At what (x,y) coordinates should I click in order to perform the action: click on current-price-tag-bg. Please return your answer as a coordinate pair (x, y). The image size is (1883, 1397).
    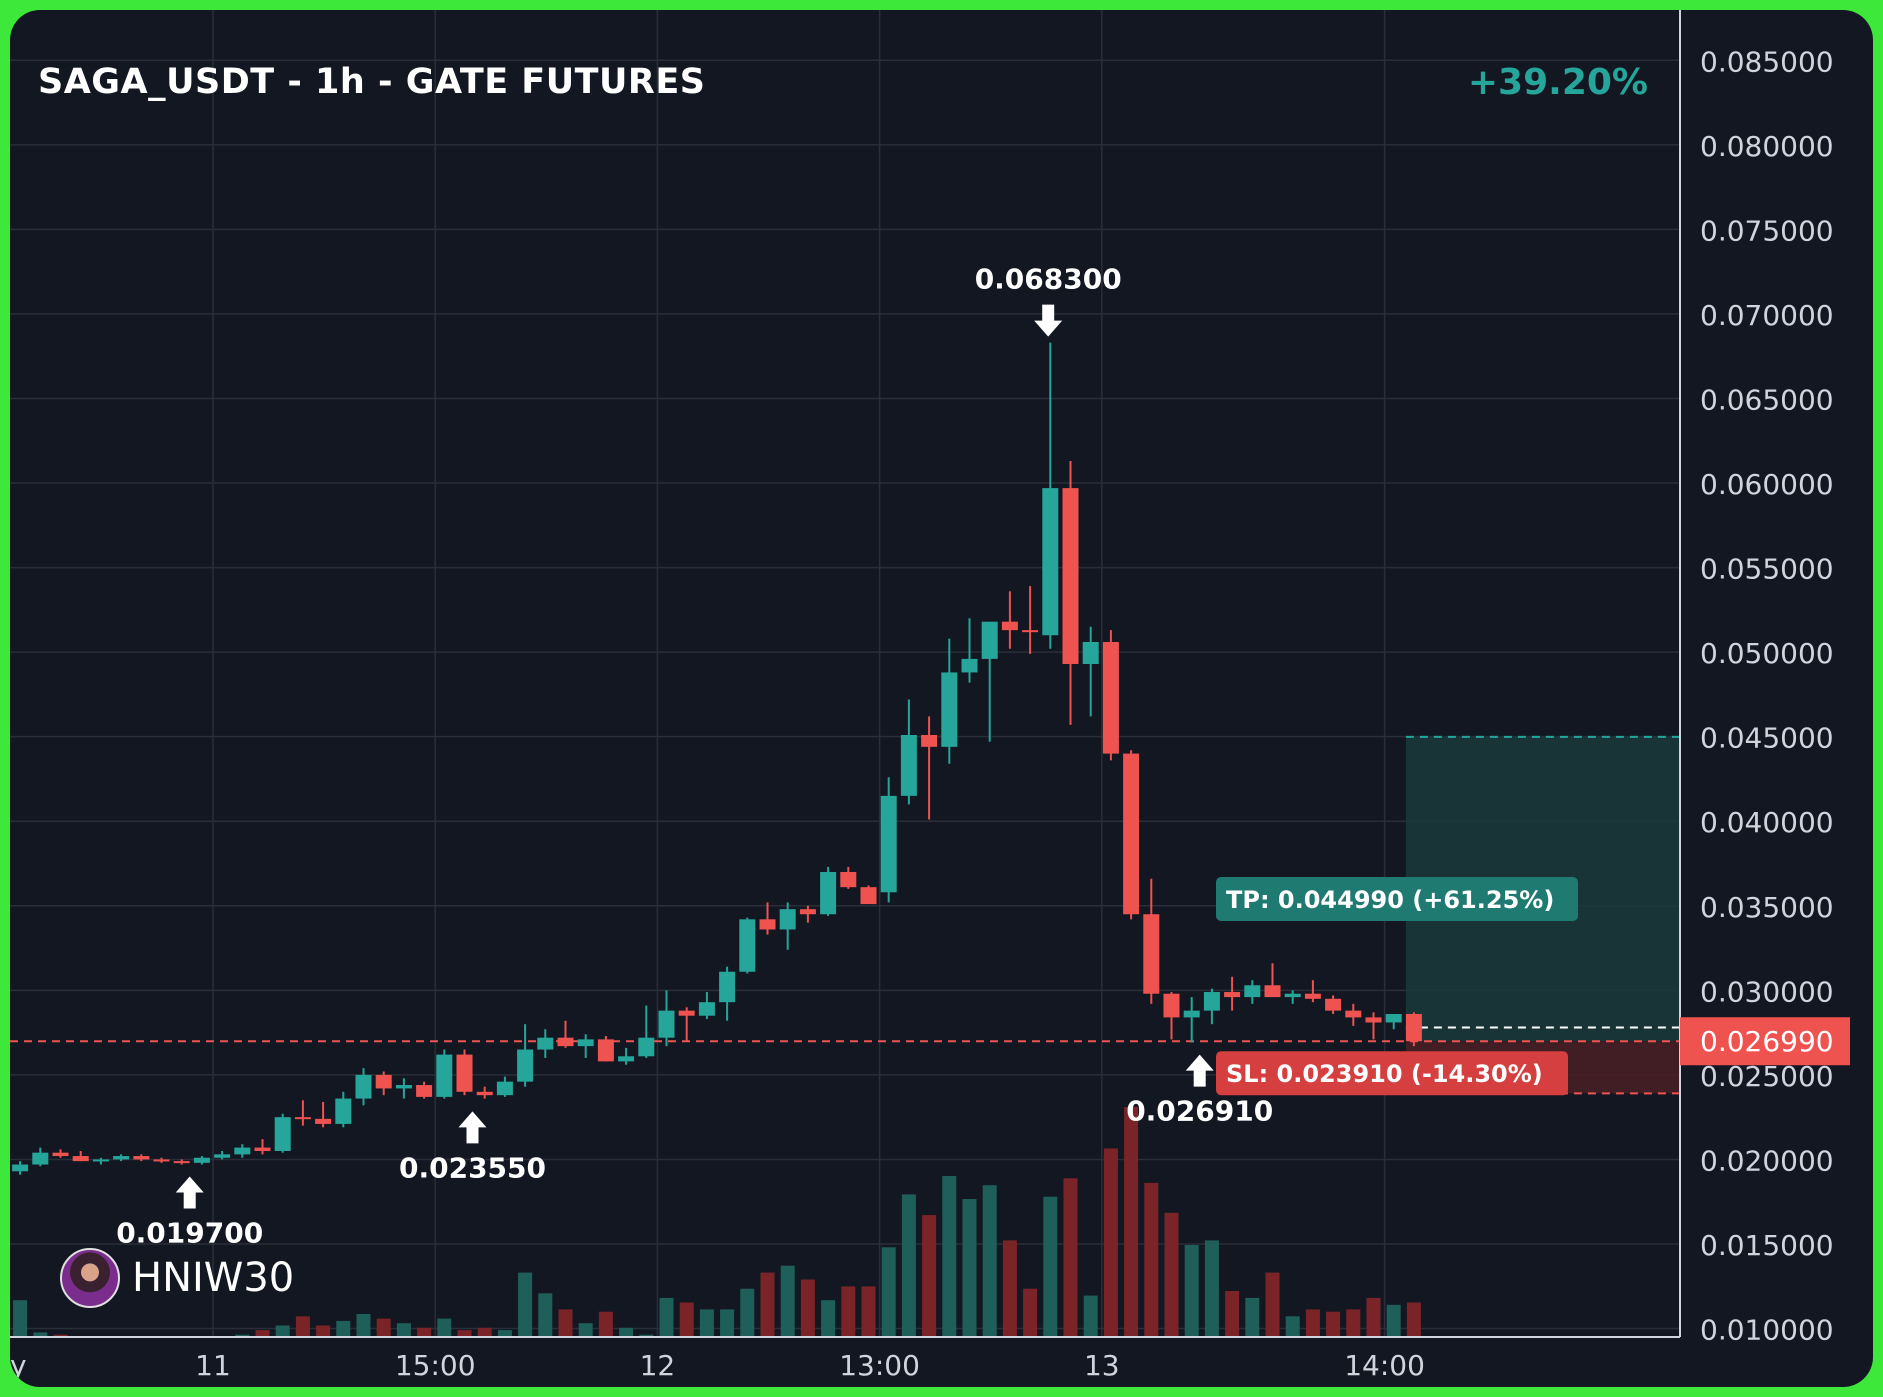
    Looking at the image, I should click on (1765, 1041).